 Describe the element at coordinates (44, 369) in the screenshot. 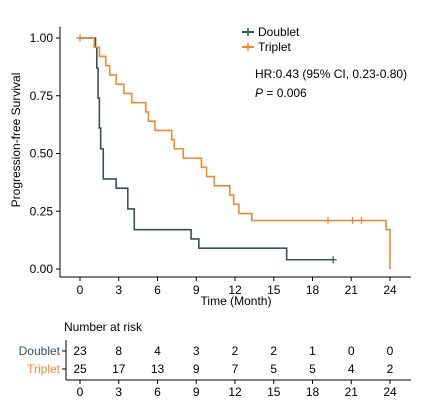

I see `triplet-risk-label: Triplet` at that location.